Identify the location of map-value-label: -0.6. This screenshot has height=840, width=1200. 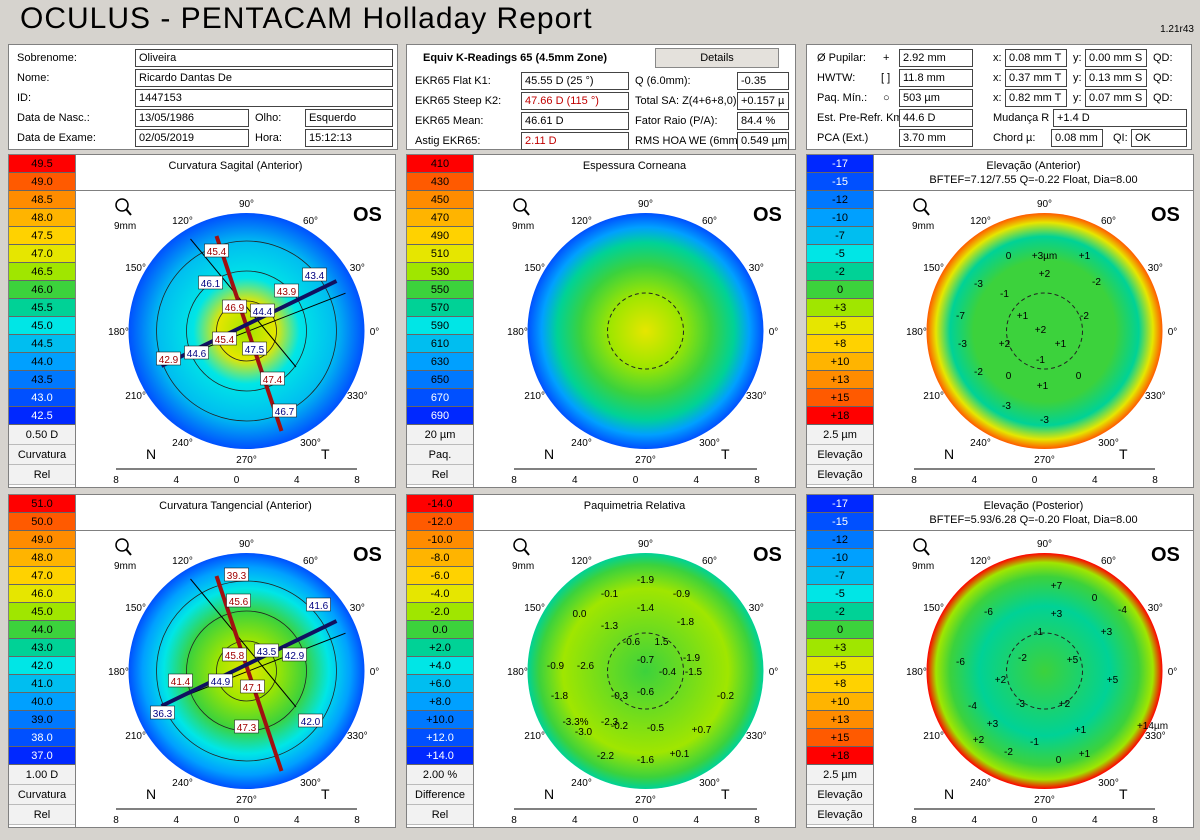
(632, 642).